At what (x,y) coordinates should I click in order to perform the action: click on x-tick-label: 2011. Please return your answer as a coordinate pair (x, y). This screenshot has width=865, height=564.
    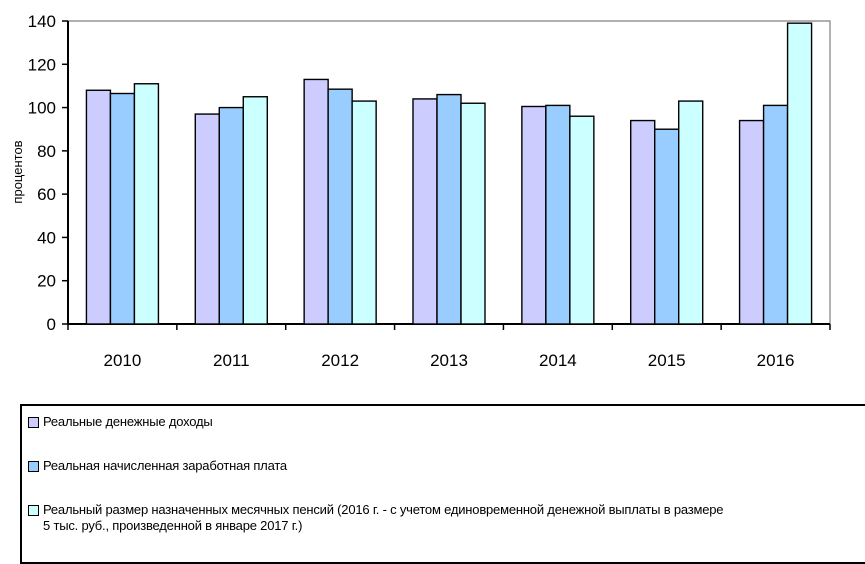
    Looking at the image, I should click on (231, 360).